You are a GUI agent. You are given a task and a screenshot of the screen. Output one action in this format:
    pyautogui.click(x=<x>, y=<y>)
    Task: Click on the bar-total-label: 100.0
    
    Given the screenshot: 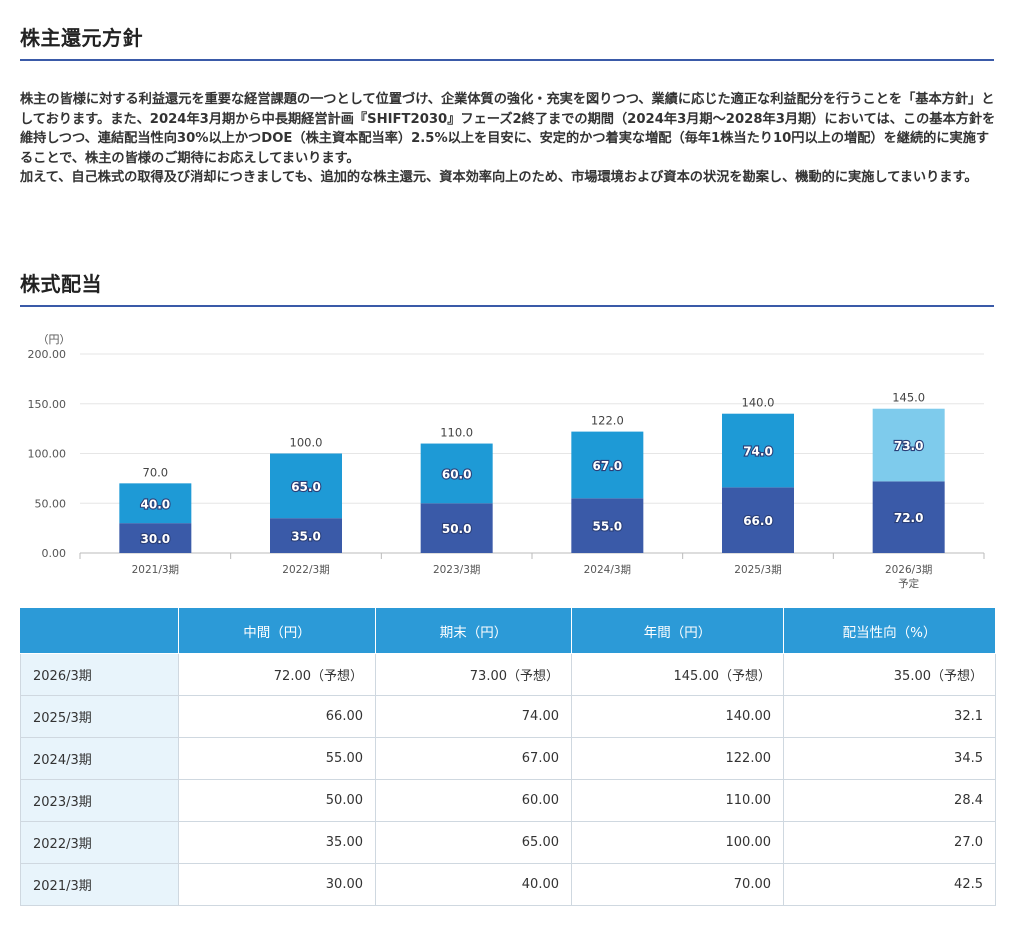 What is the action you would take?
    pyautogui.click(x=306, y=443)
    